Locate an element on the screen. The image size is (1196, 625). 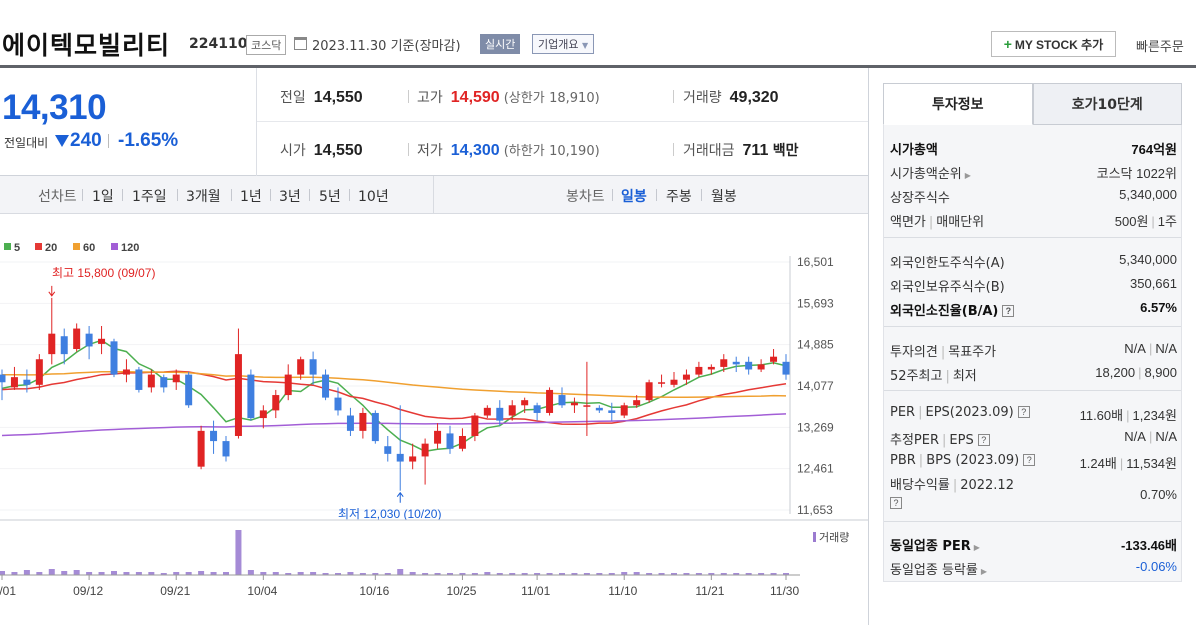
x-tick-label: 11/10 is located at coordinates (622, 591).